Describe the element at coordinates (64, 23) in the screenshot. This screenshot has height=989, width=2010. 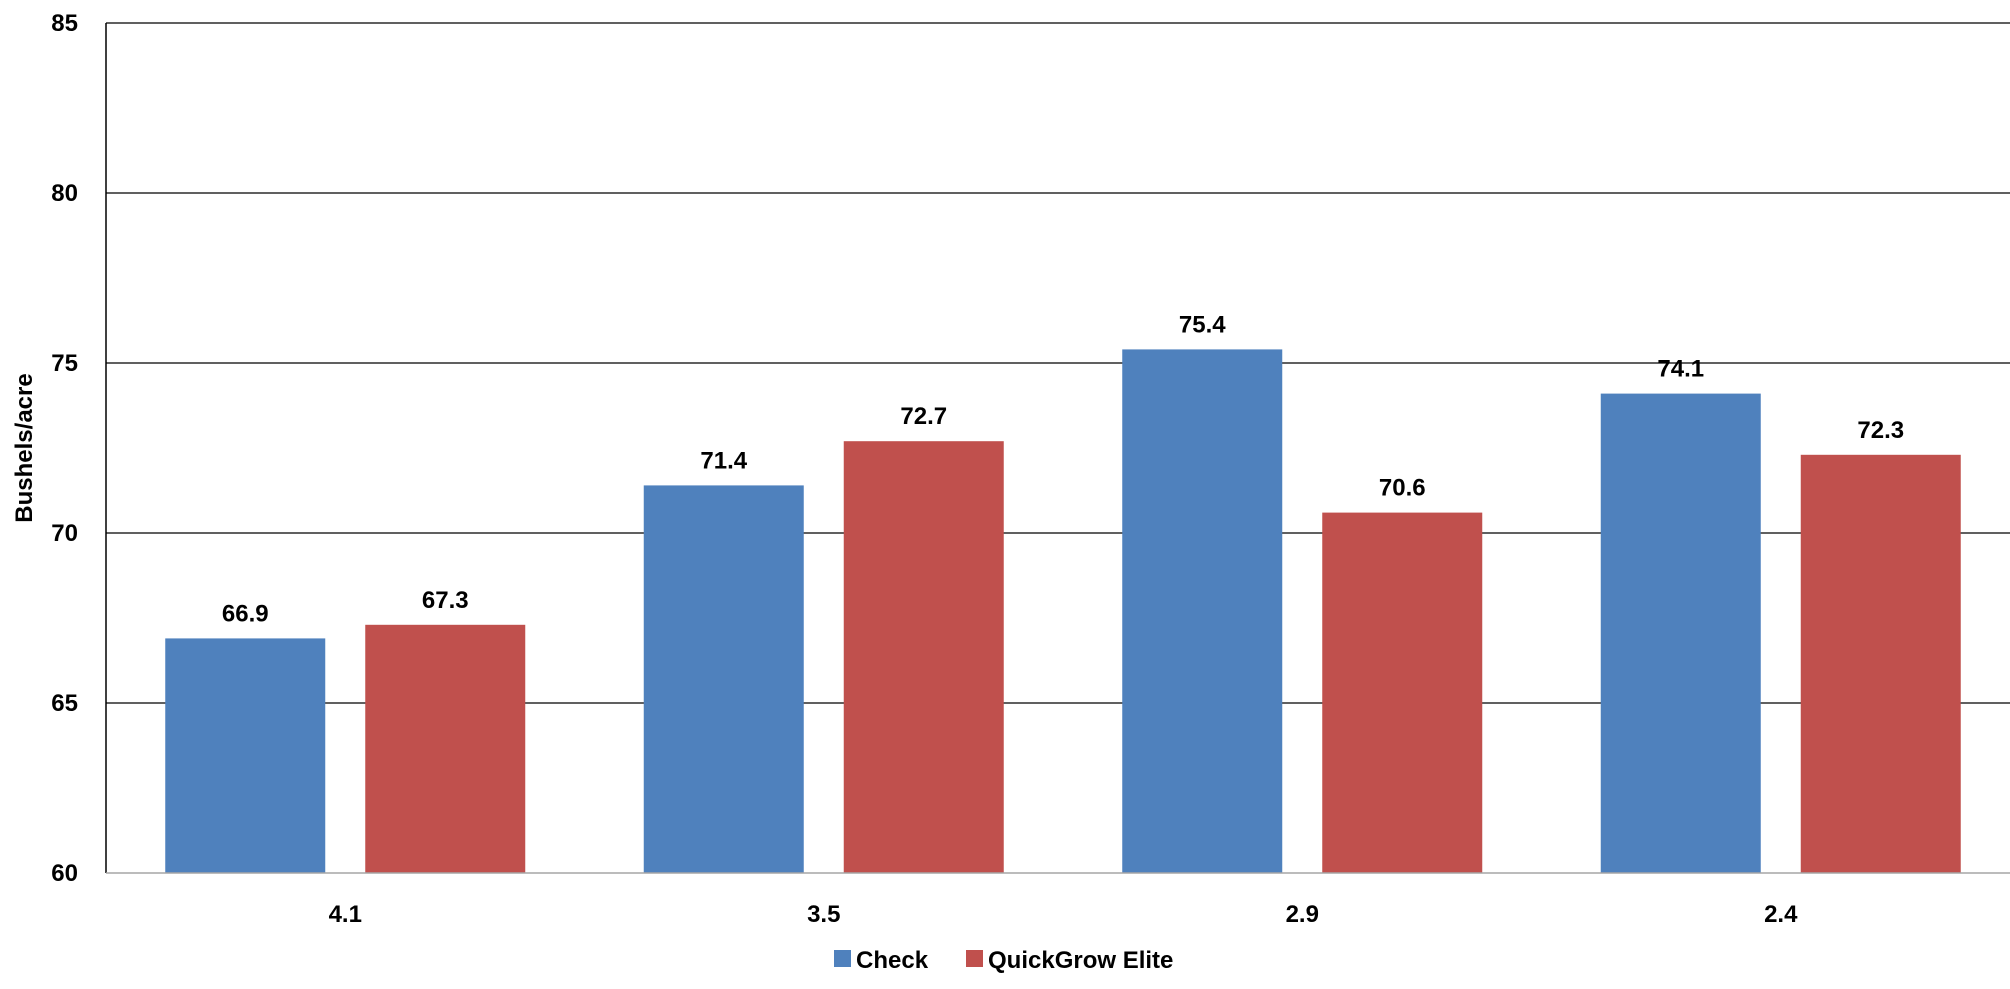
I see `y-tick-label: 85` at that location.